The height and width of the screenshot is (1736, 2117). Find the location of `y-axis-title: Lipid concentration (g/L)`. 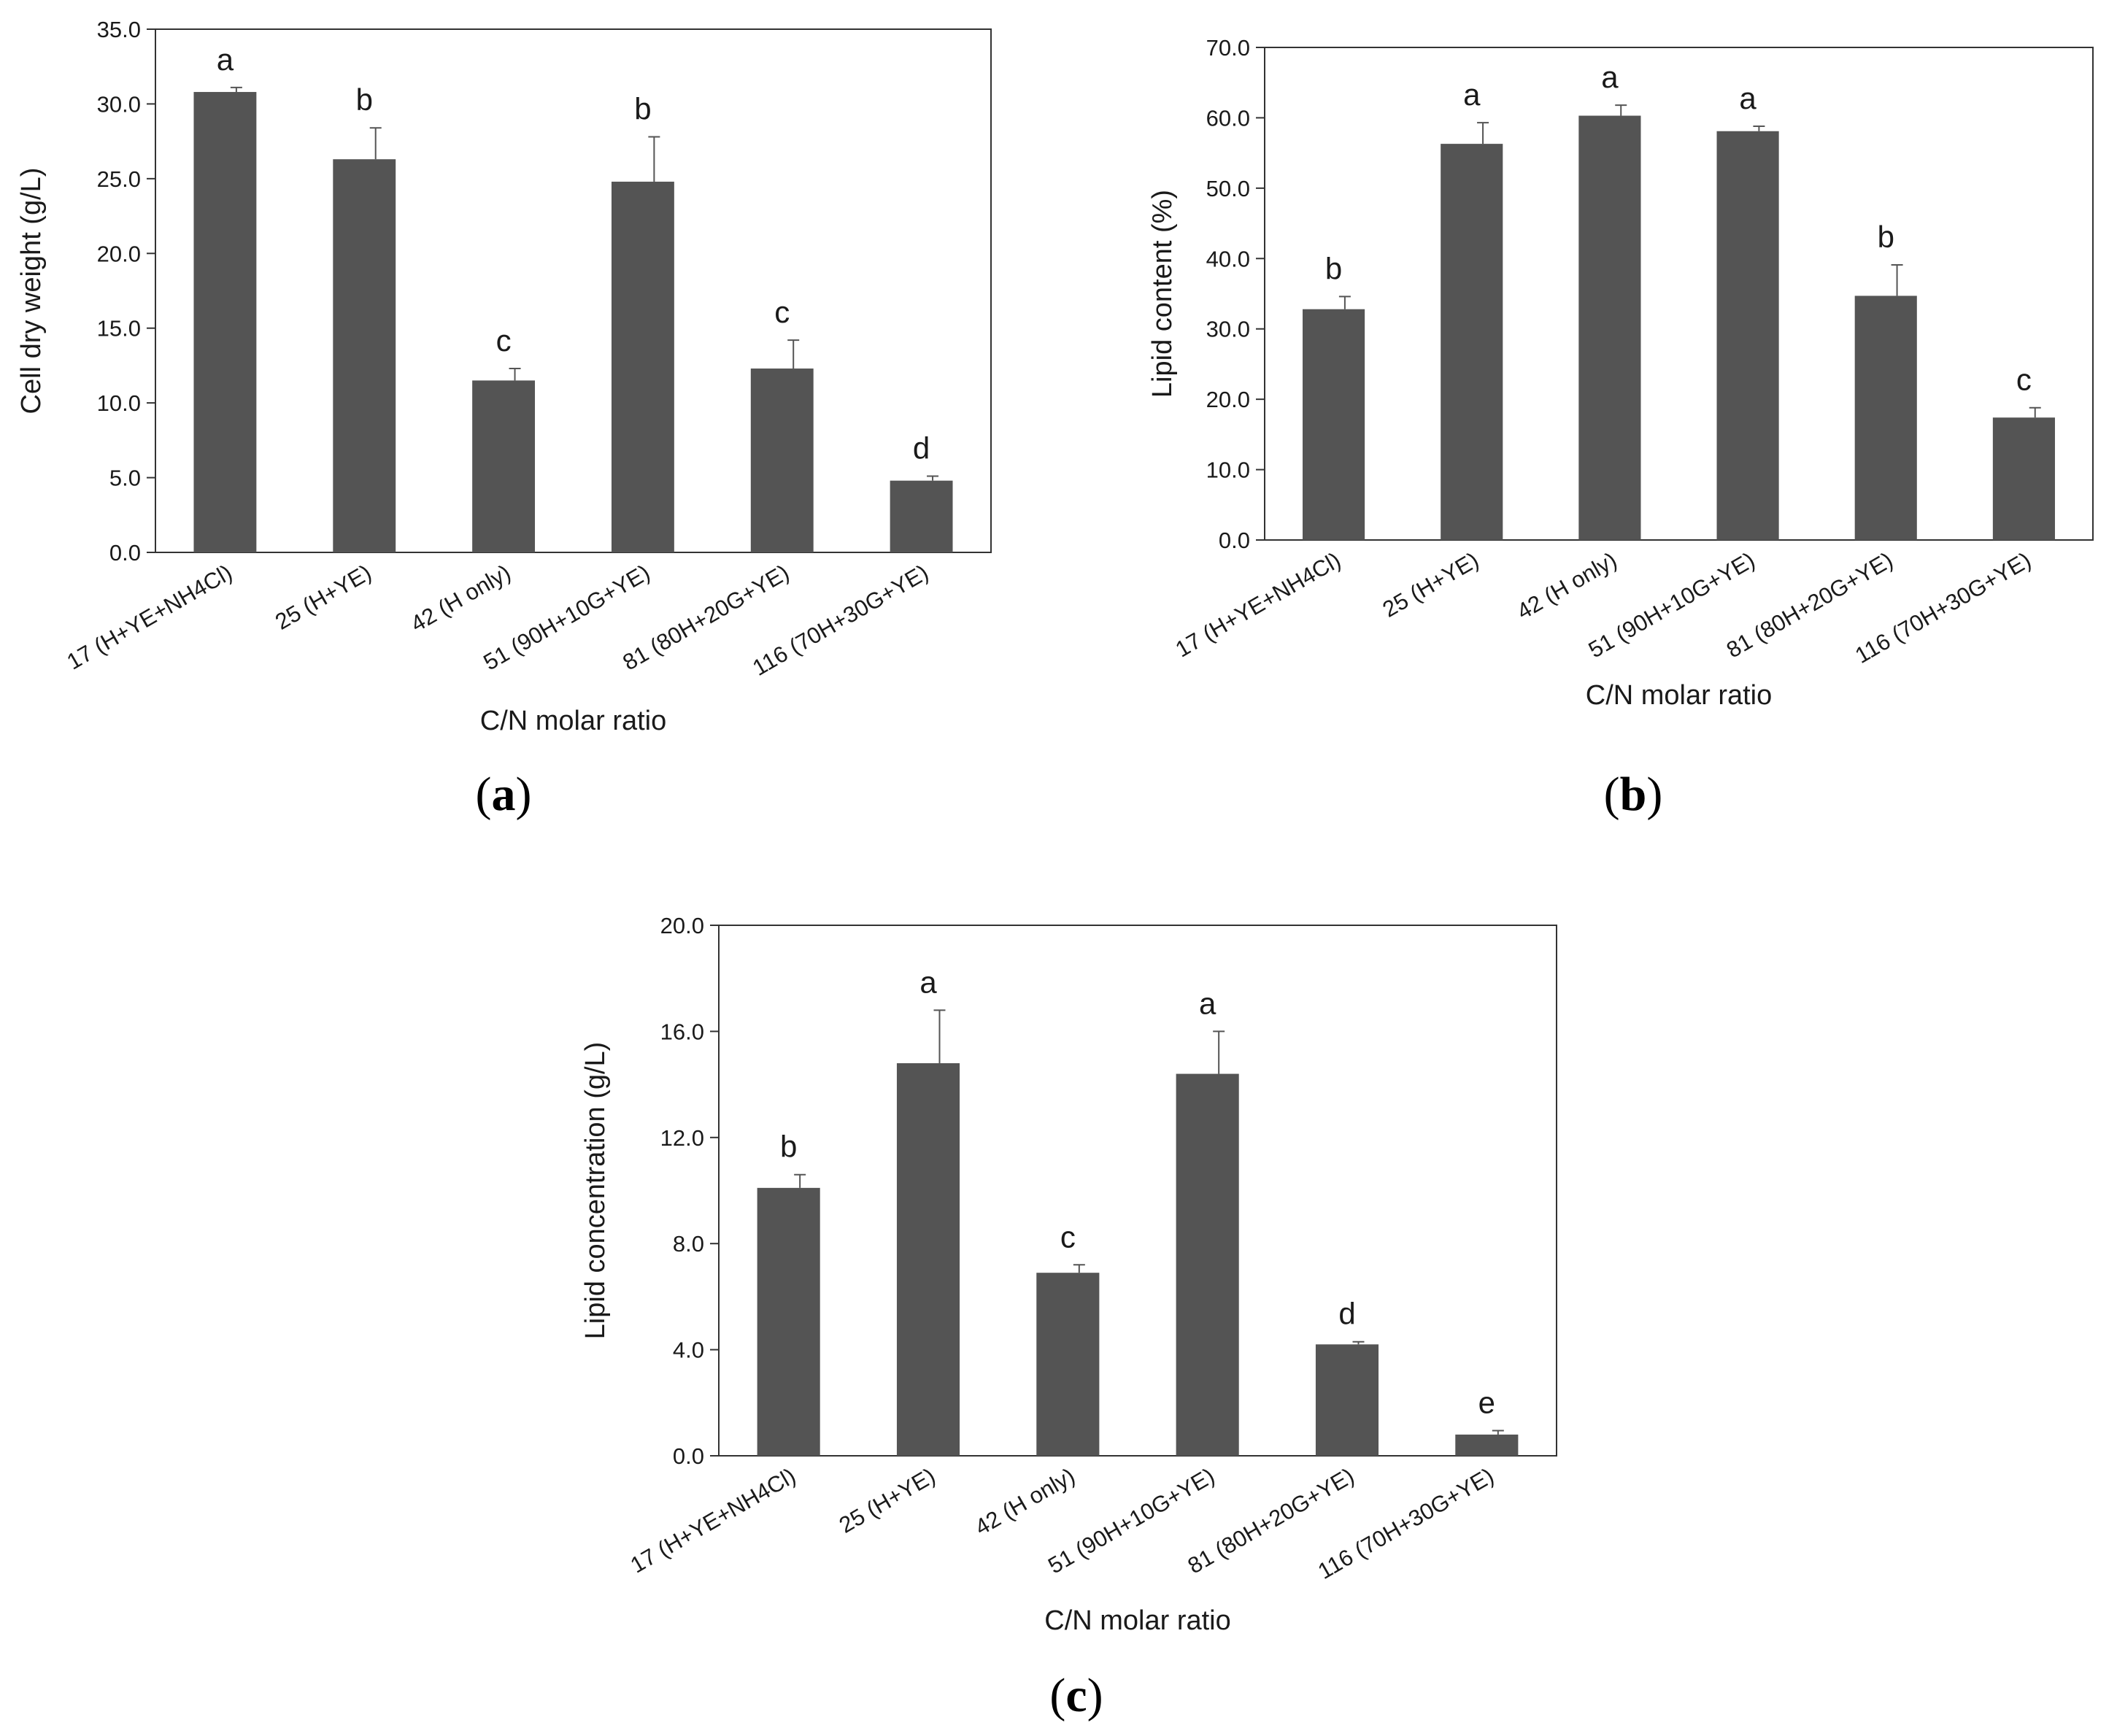

y-axis-title: Lipid concentration (g/L) is located at coordinates (596, 1191).